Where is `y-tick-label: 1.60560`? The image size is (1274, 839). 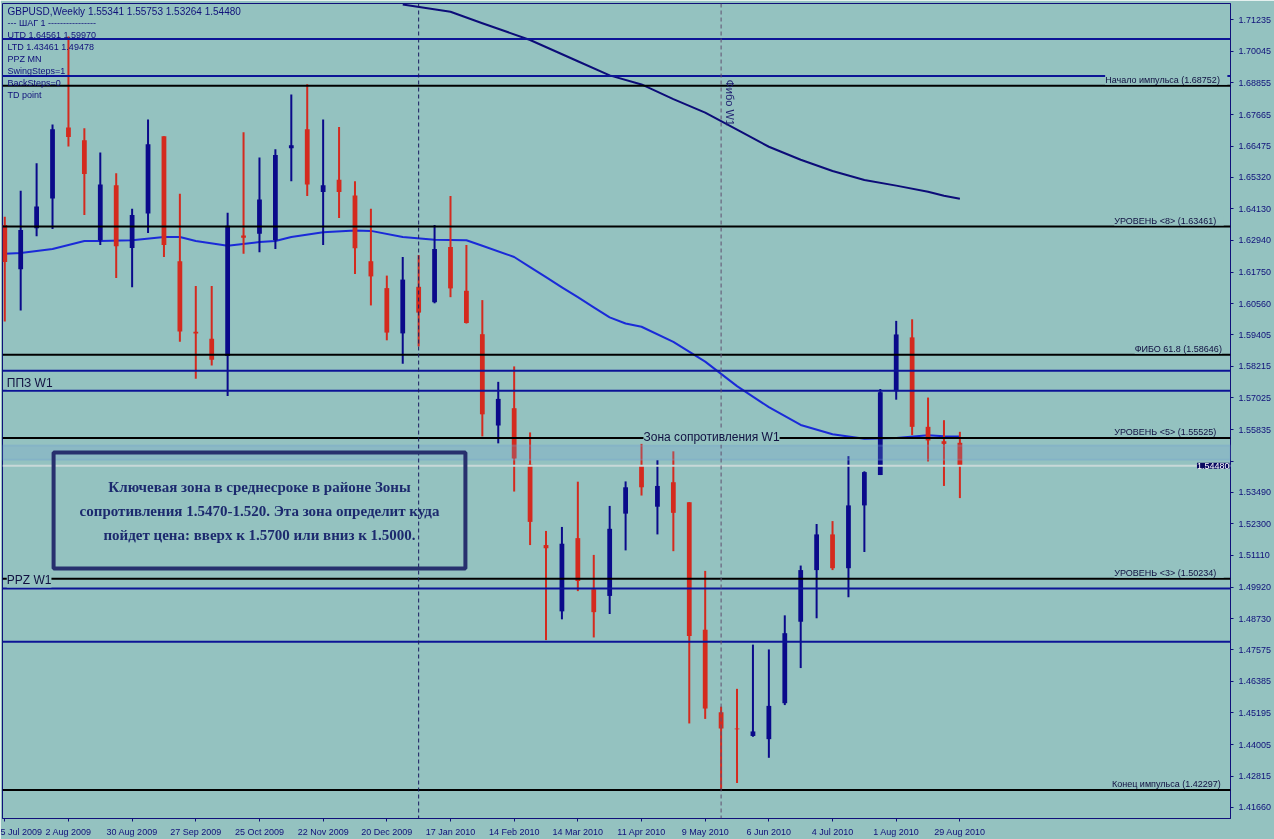 y-tick-label: 1.60560 is located at coordinates (1255, 303).